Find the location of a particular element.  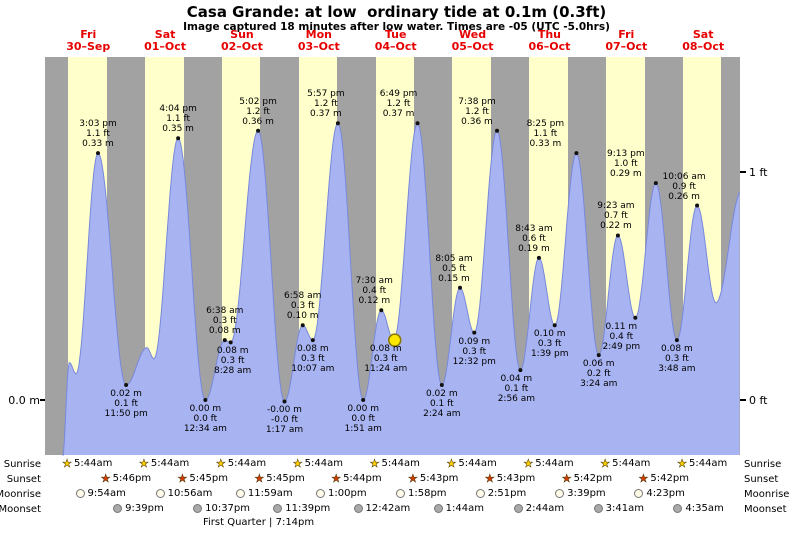

day-date: 08–Oct is located at coordinates (703, 46).